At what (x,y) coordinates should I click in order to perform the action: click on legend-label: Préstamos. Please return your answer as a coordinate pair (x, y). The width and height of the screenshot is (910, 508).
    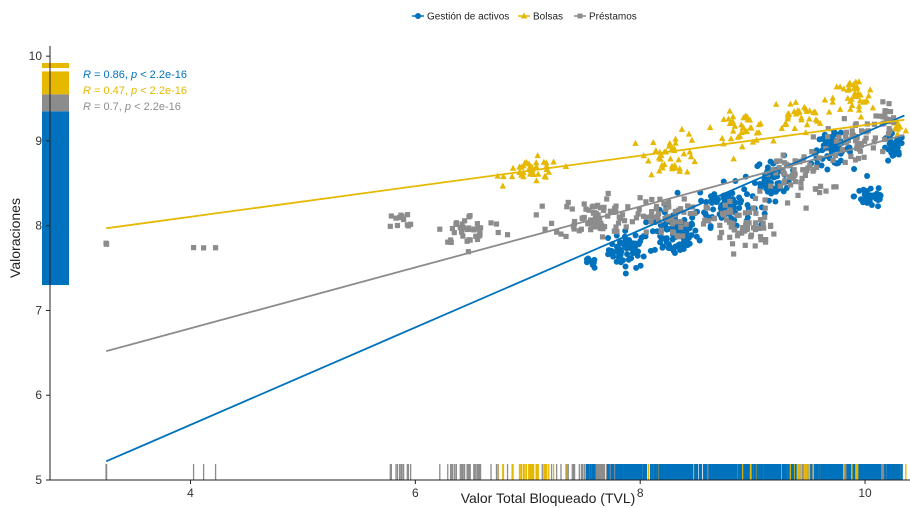
    Looking at the image, I should click on (613, 17).